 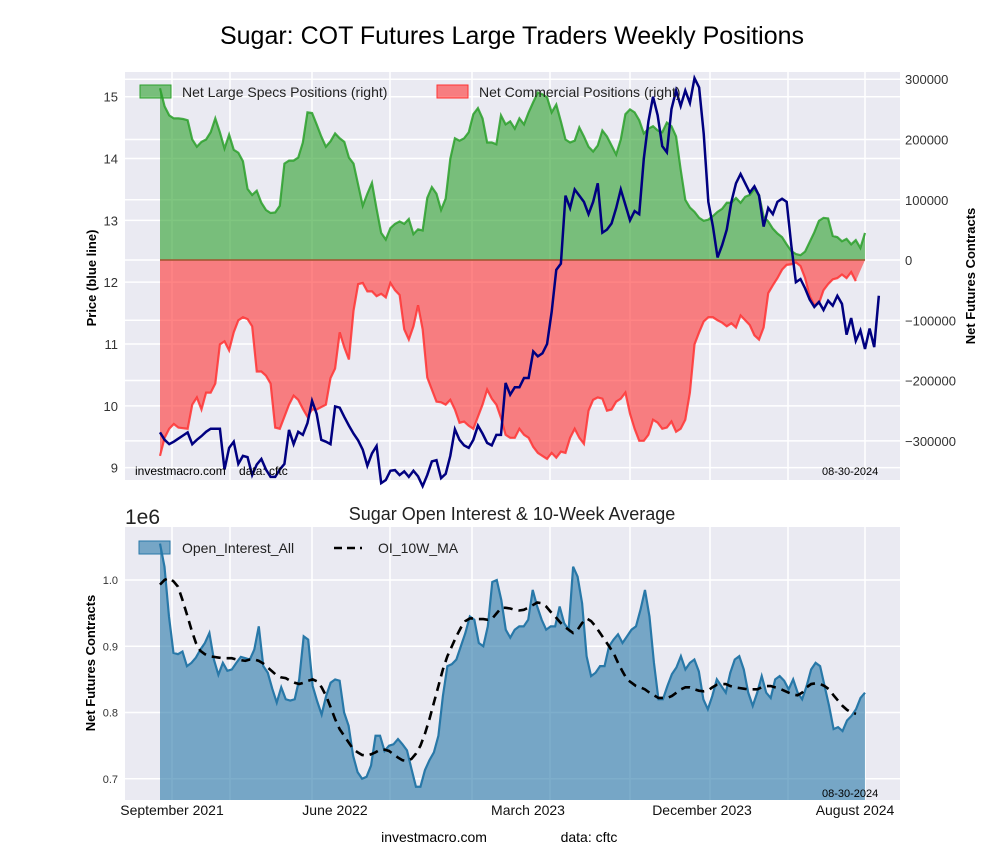 What do you see at coordinates (418, 548) in the screenshot?
I see `legend-label-ma: OI_10W_MA` at bounding box center [418, 548].